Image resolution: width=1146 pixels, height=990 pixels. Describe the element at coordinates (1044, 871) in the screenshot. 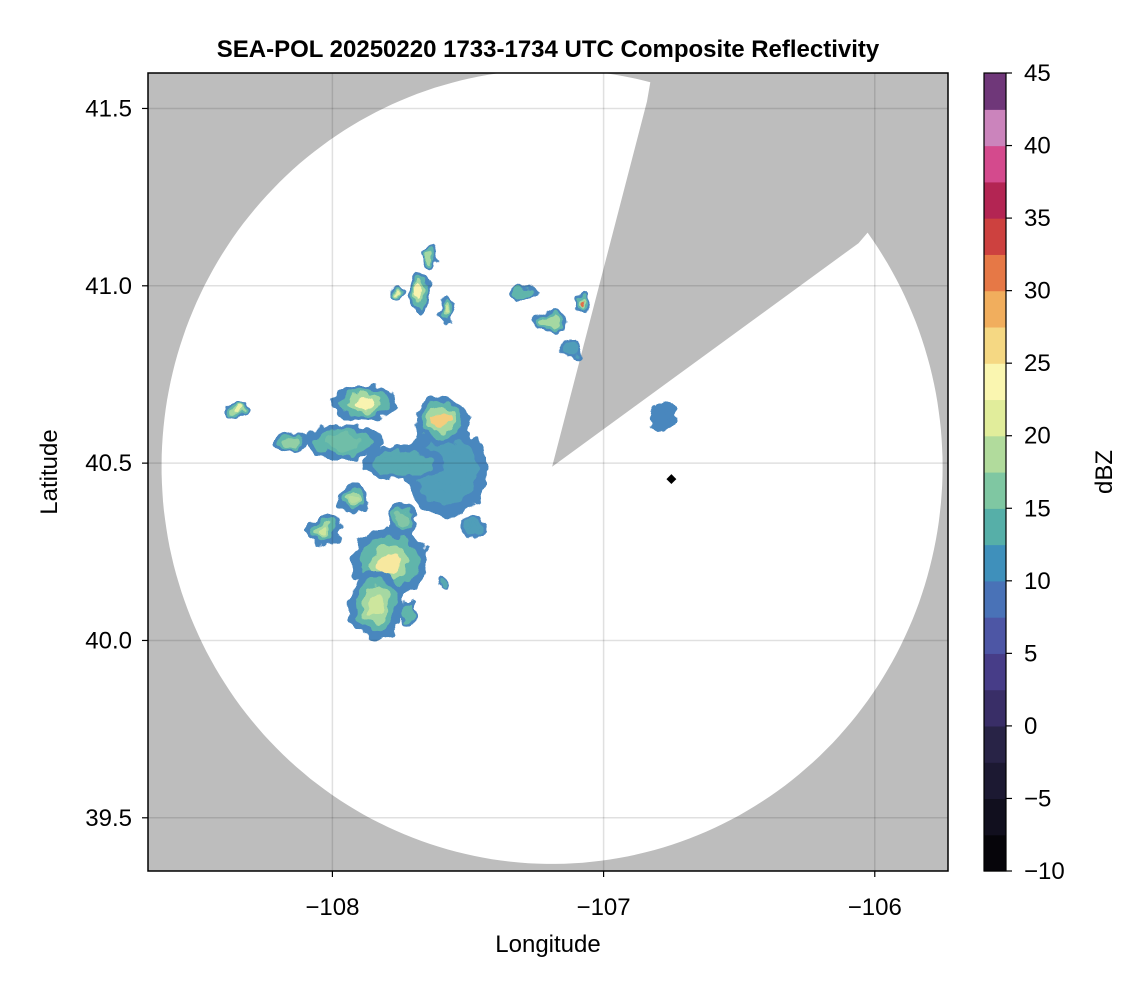

I see `colorbar-tick-label: −10` at that location.